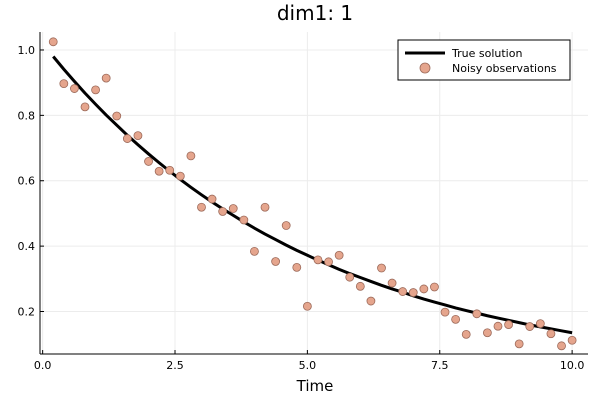 The image size is (600, 400). What do you see at coordinates (27, 115) in the screenshot?
I see `y-tick-label: 0.8` at bounding box center [27, 115].